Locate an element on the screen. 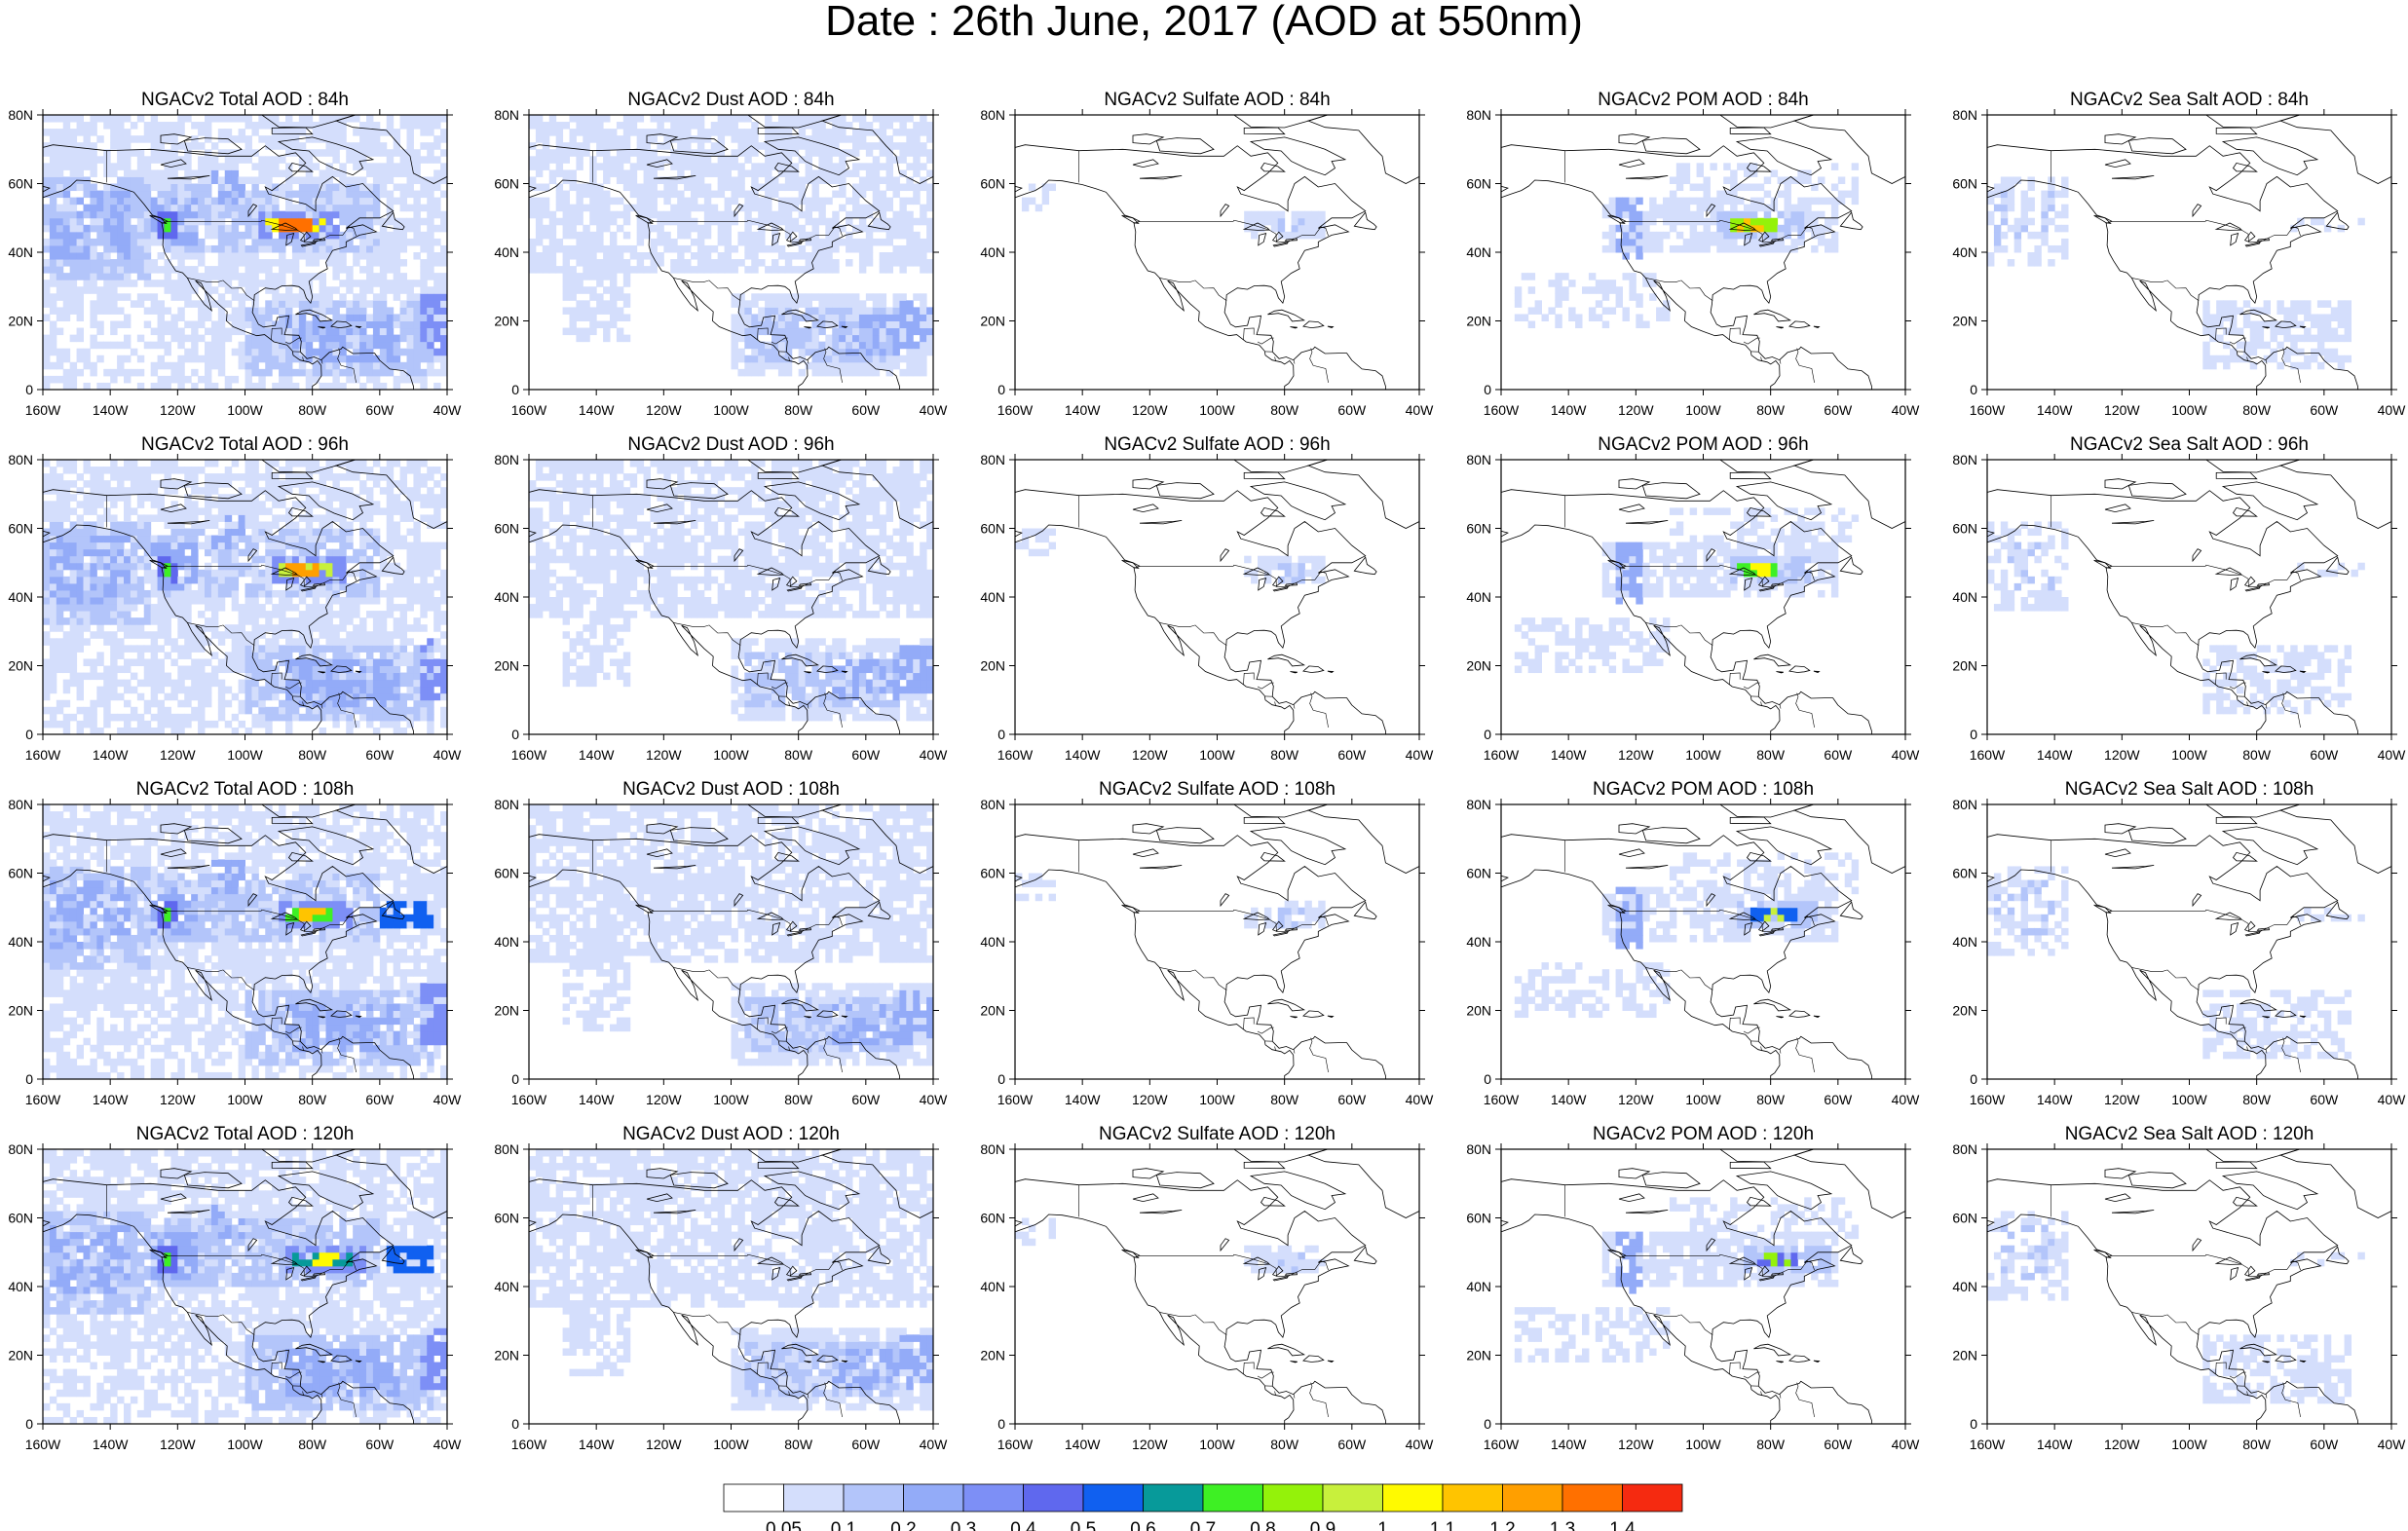 Image resolution: width=2408 pixels, height=1531 pixels. lon-tick-label: 160W is located at coordinates (43, 410).